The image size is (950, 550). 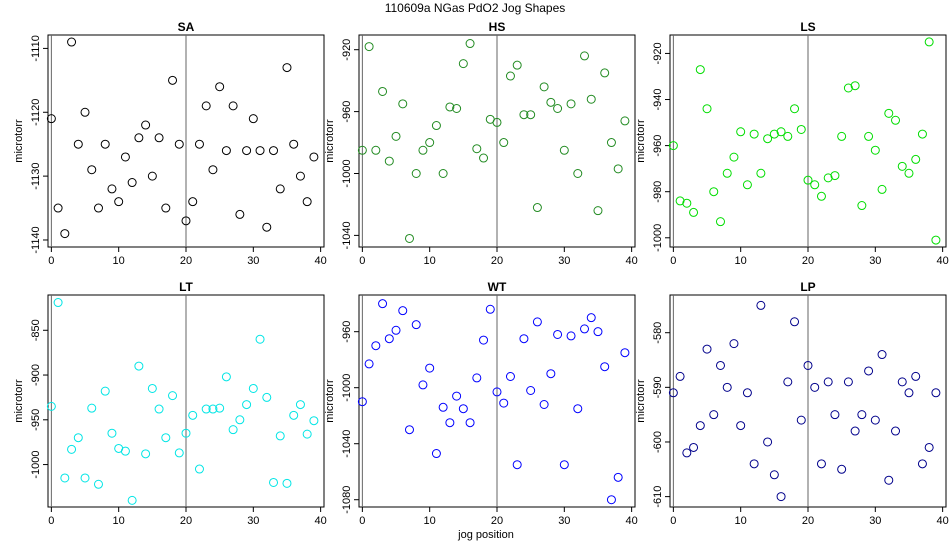 I want to click on y-tick-label: -580, so click(x=658, y=333).